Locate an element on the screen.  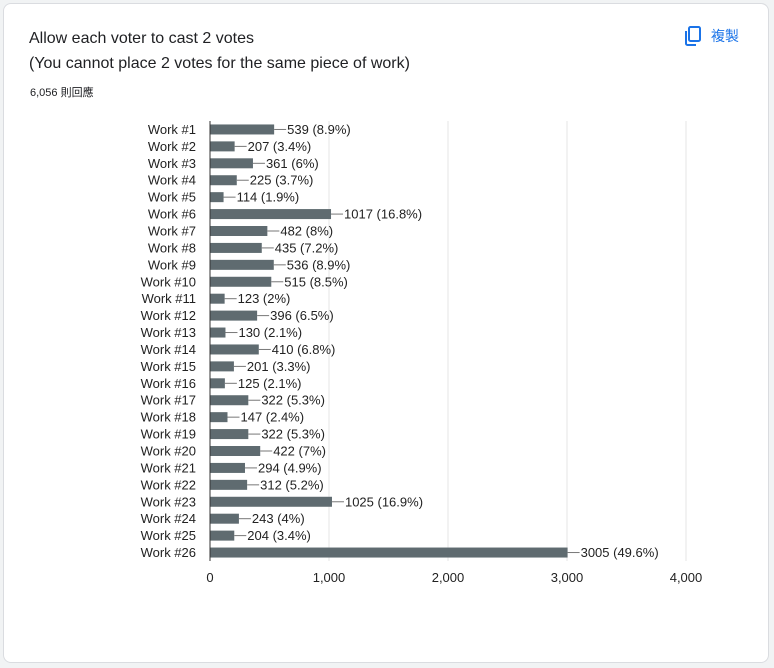
category-label: Work #20 is located at coordinates (168, 451).